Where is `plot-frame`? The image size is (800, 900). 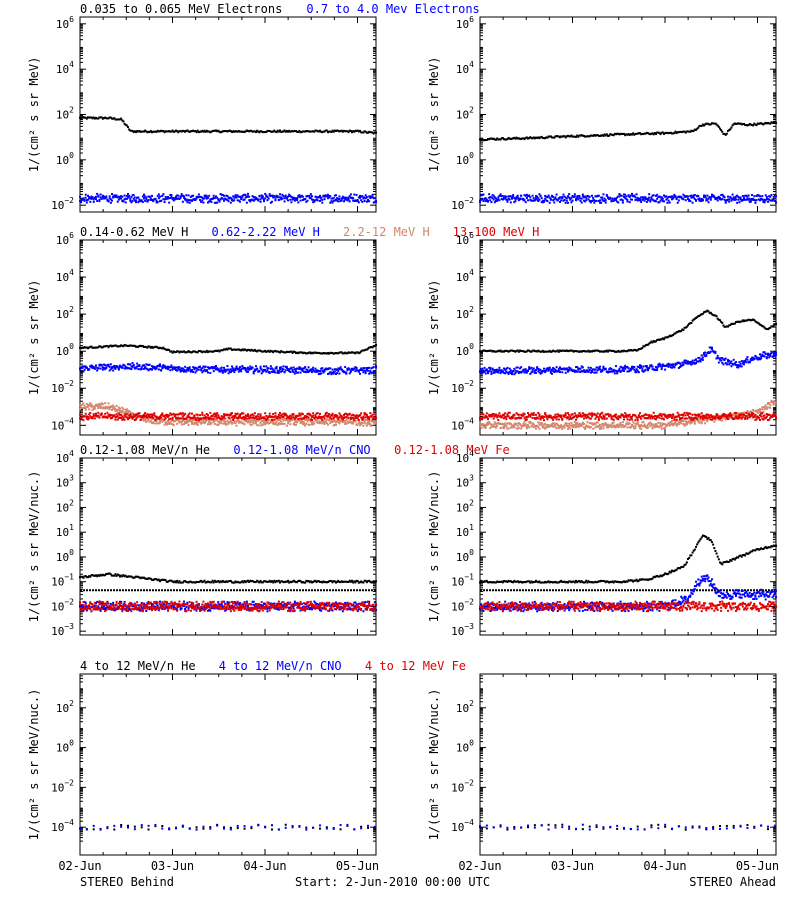 plot-frame is located at coordinates (228, 337).